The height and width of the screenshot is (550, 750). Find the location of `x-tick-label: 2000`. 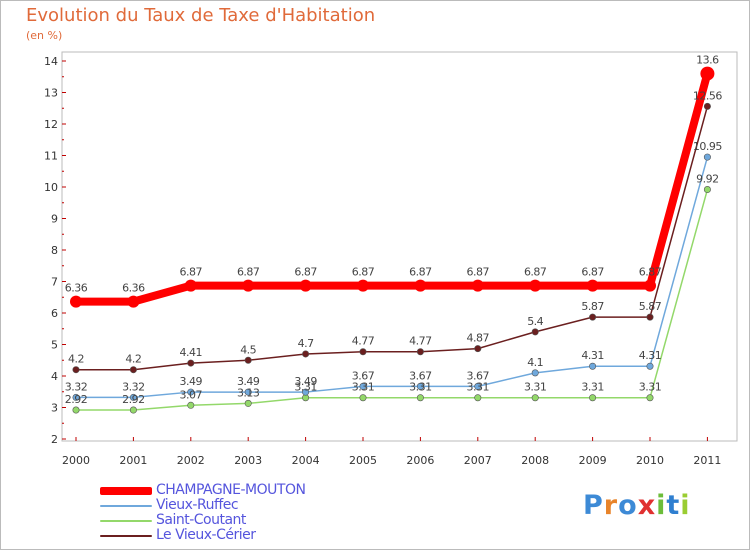

x-tick-label: 2000 is located at coordinates (76, 460).